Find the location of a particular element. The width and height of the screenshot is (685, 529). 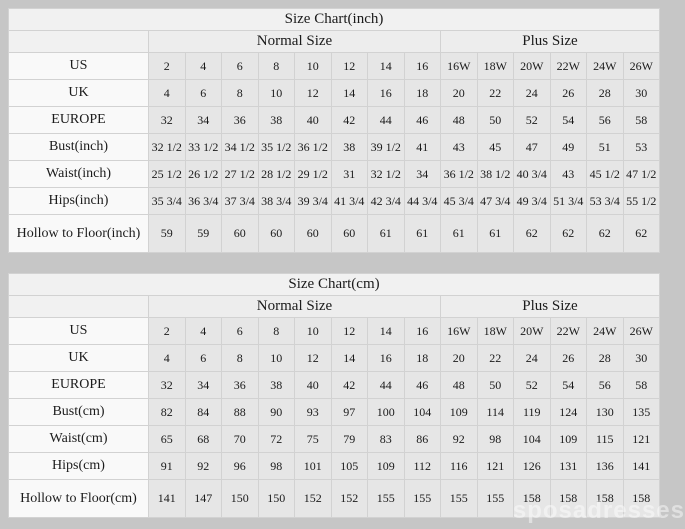

size-cell: 38 1/2 is located at coordinates (495, 174).